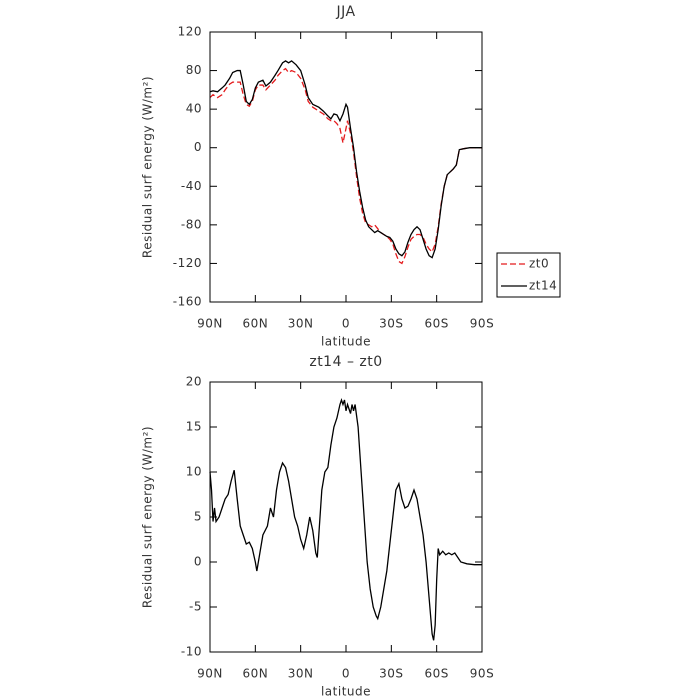  I want to click on y-tick-label: -120, so click(187, 263).